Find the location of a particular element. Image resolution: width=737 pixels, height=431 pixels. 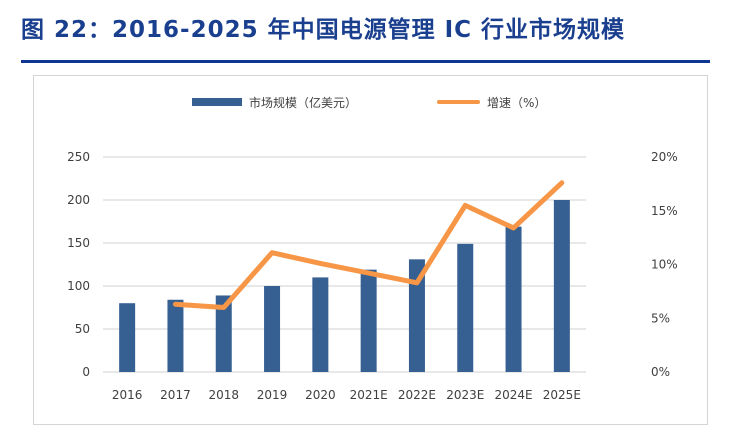

legend-bar-label: 市场规模（亿美元） is located at coordinates (303, 102).